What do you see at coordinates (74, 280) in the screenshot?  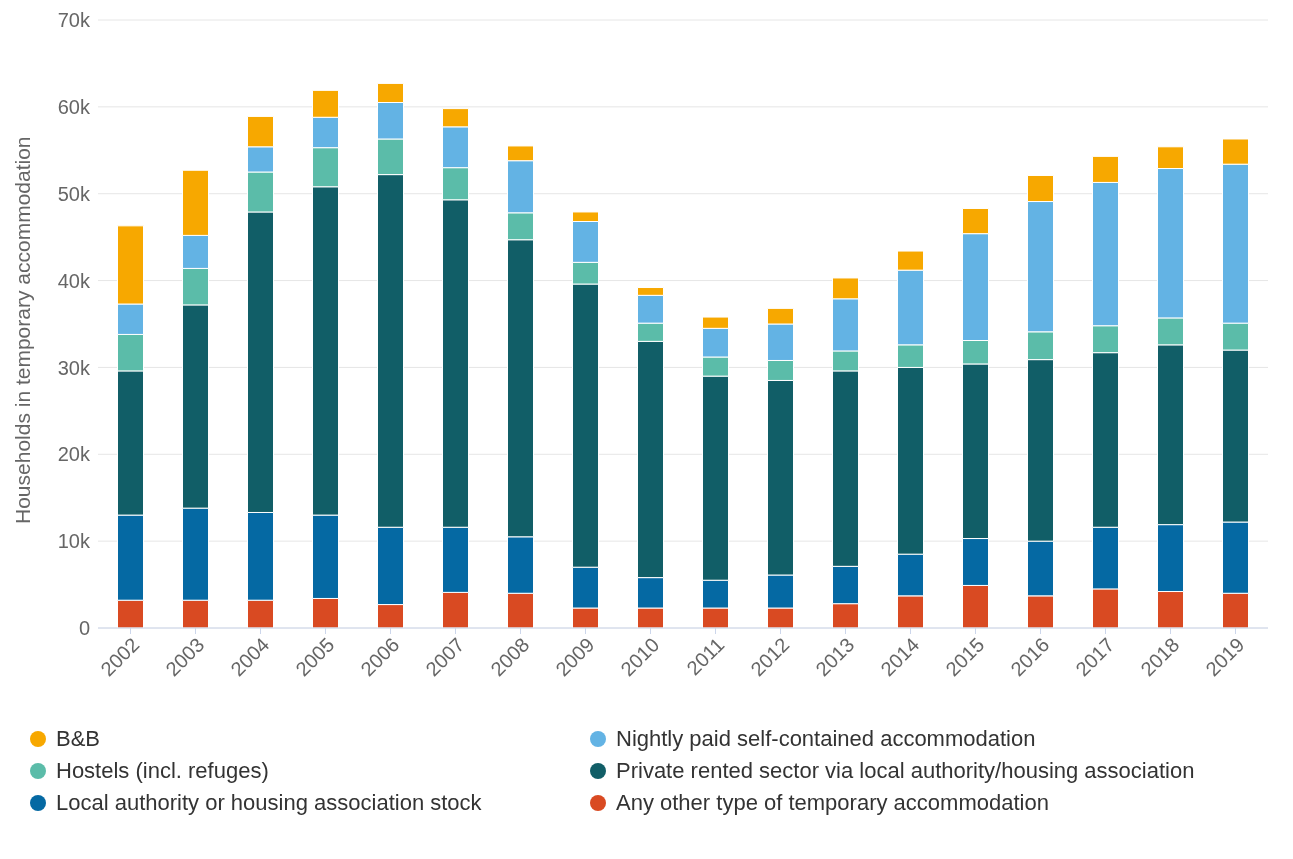 I see `y-tick-label: 40k` at bounding box center [74, 280].